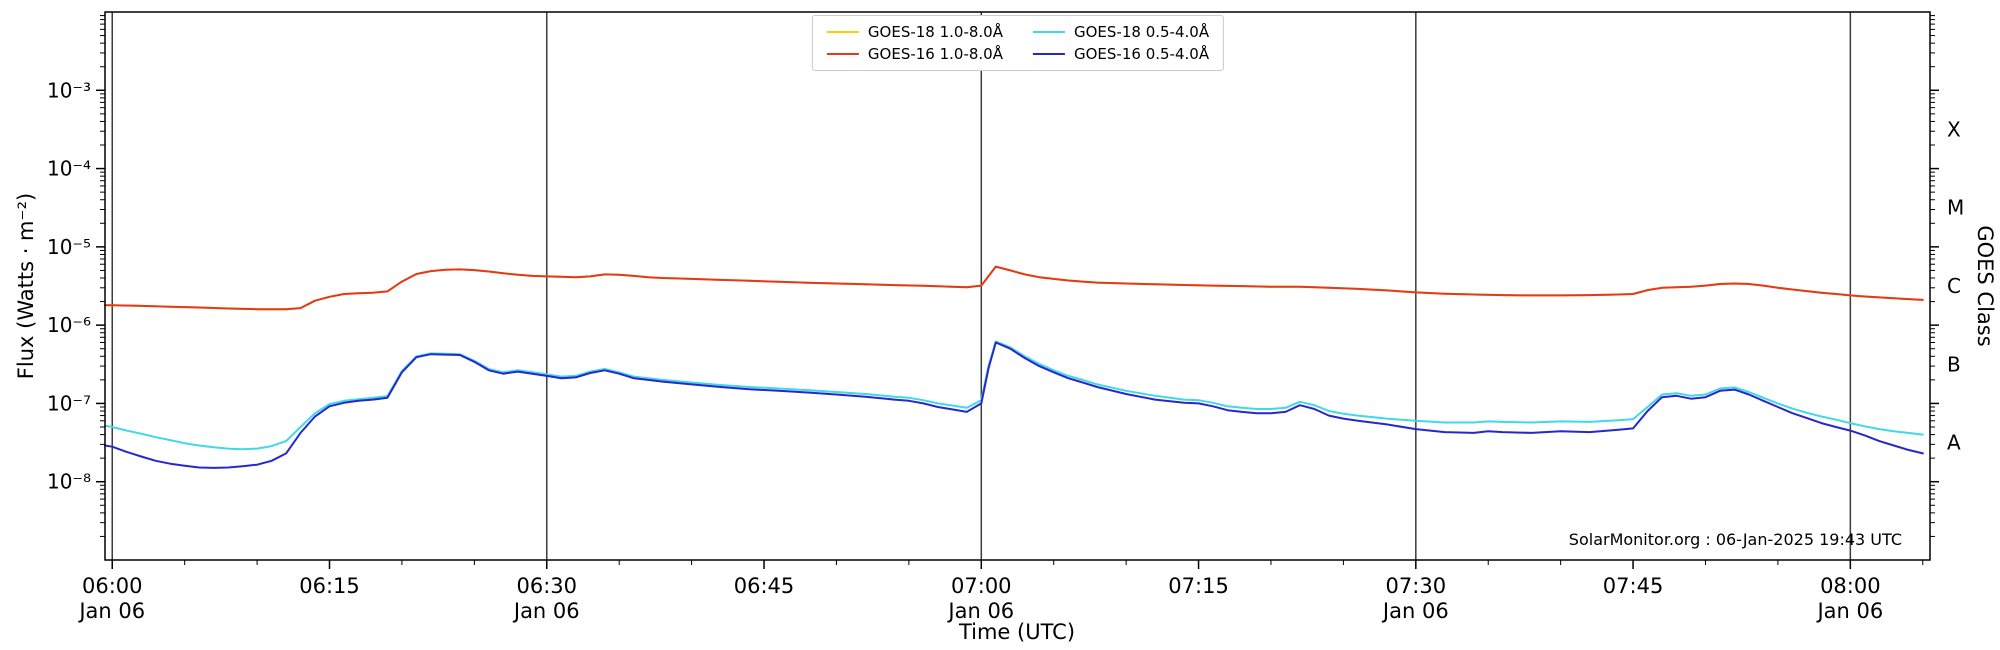 Image resolution: width=2000 pixels, height=650 pixels. I want to click on x-axis-label: Time (UTC), so click(1017, 632).